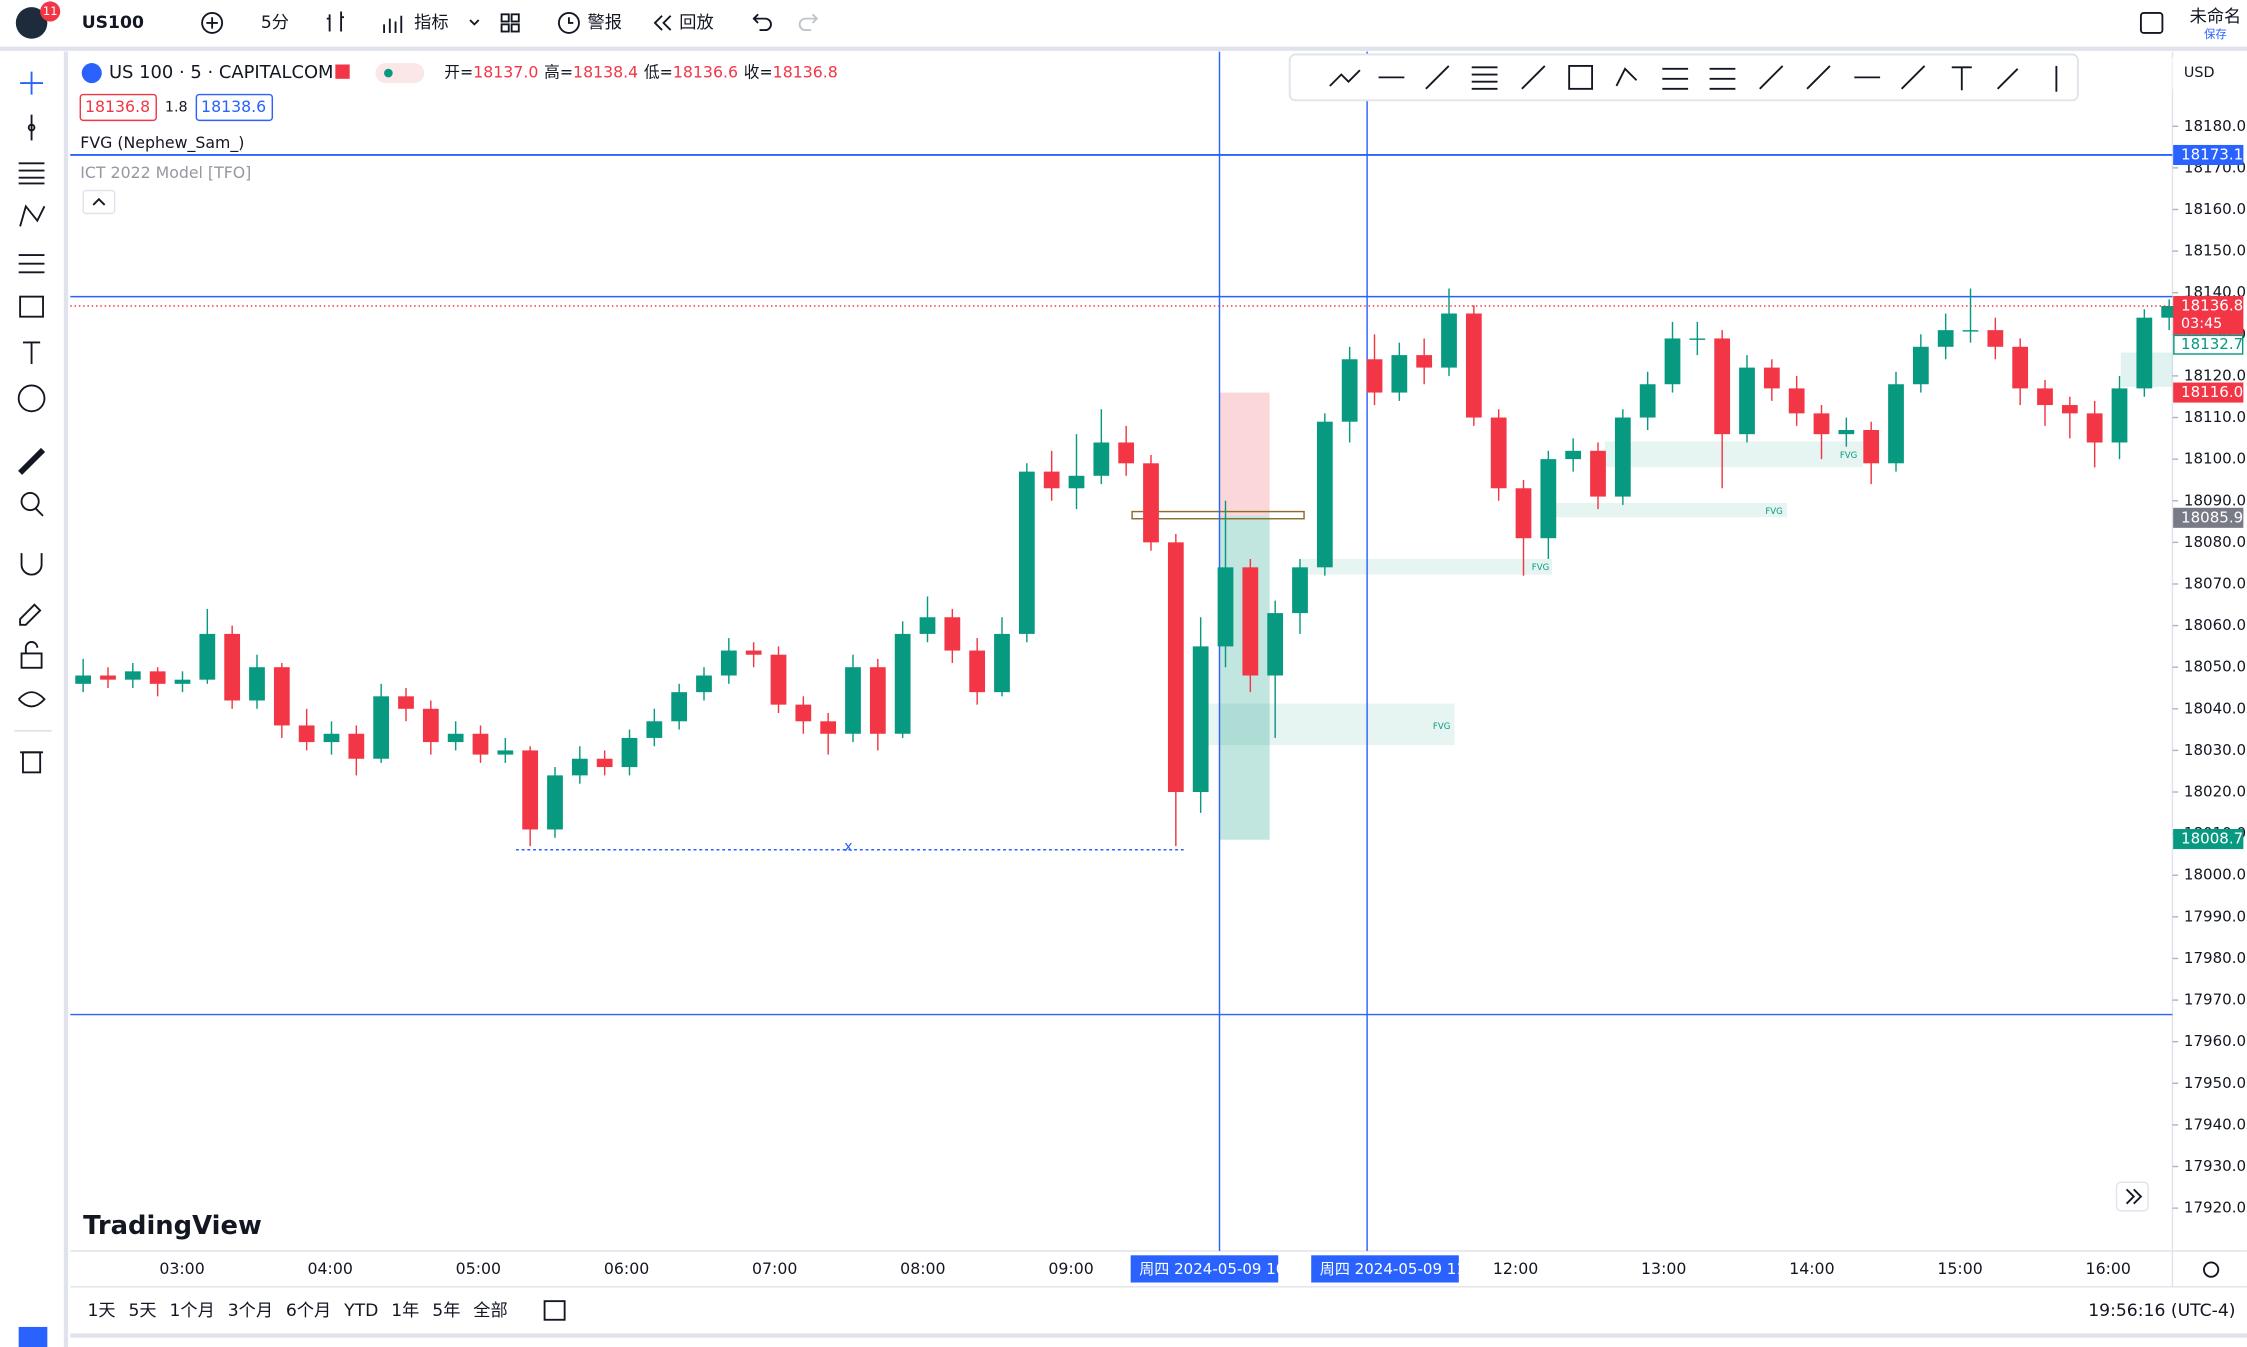  Describe the element at coordinates (446, 1311) in the screenshot. I see `range-button: 5年` at that location.